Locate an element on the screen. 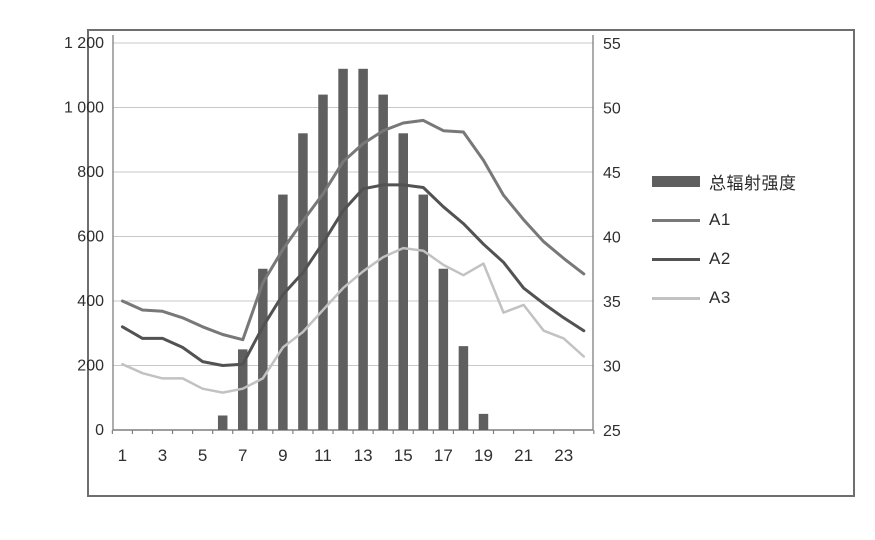 This screenshot has height=540, width=875. left-axis-tick-label: 600 is located at coordinates (90, 237).